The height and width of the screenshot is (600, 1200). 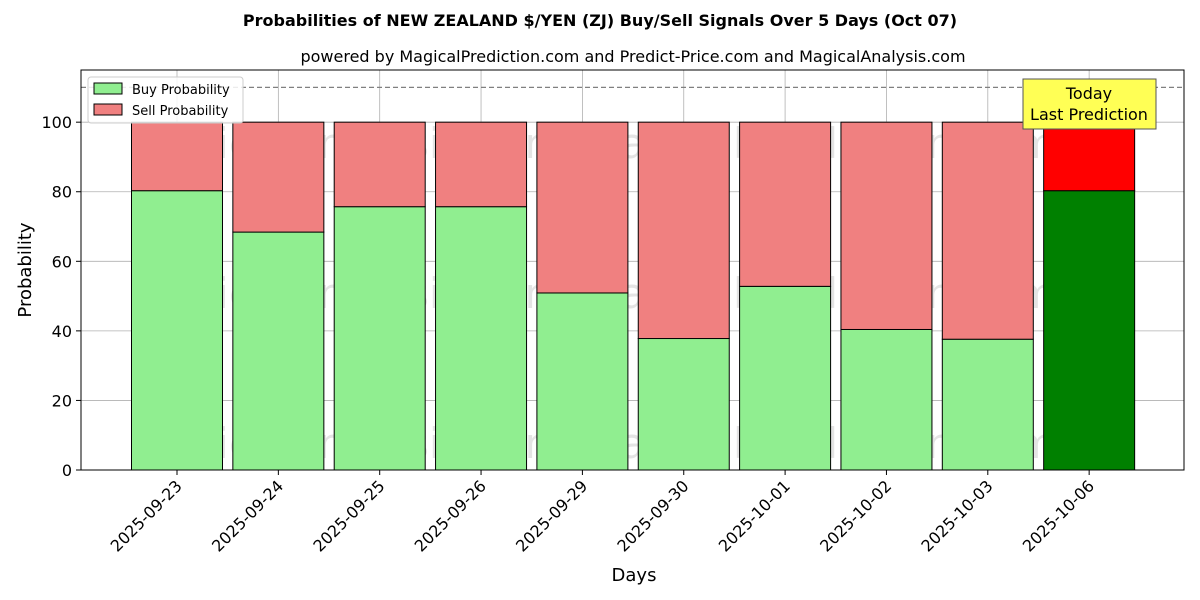 I want to click on x-tick-label: 2025-10-03, so click(x=956, y=515).